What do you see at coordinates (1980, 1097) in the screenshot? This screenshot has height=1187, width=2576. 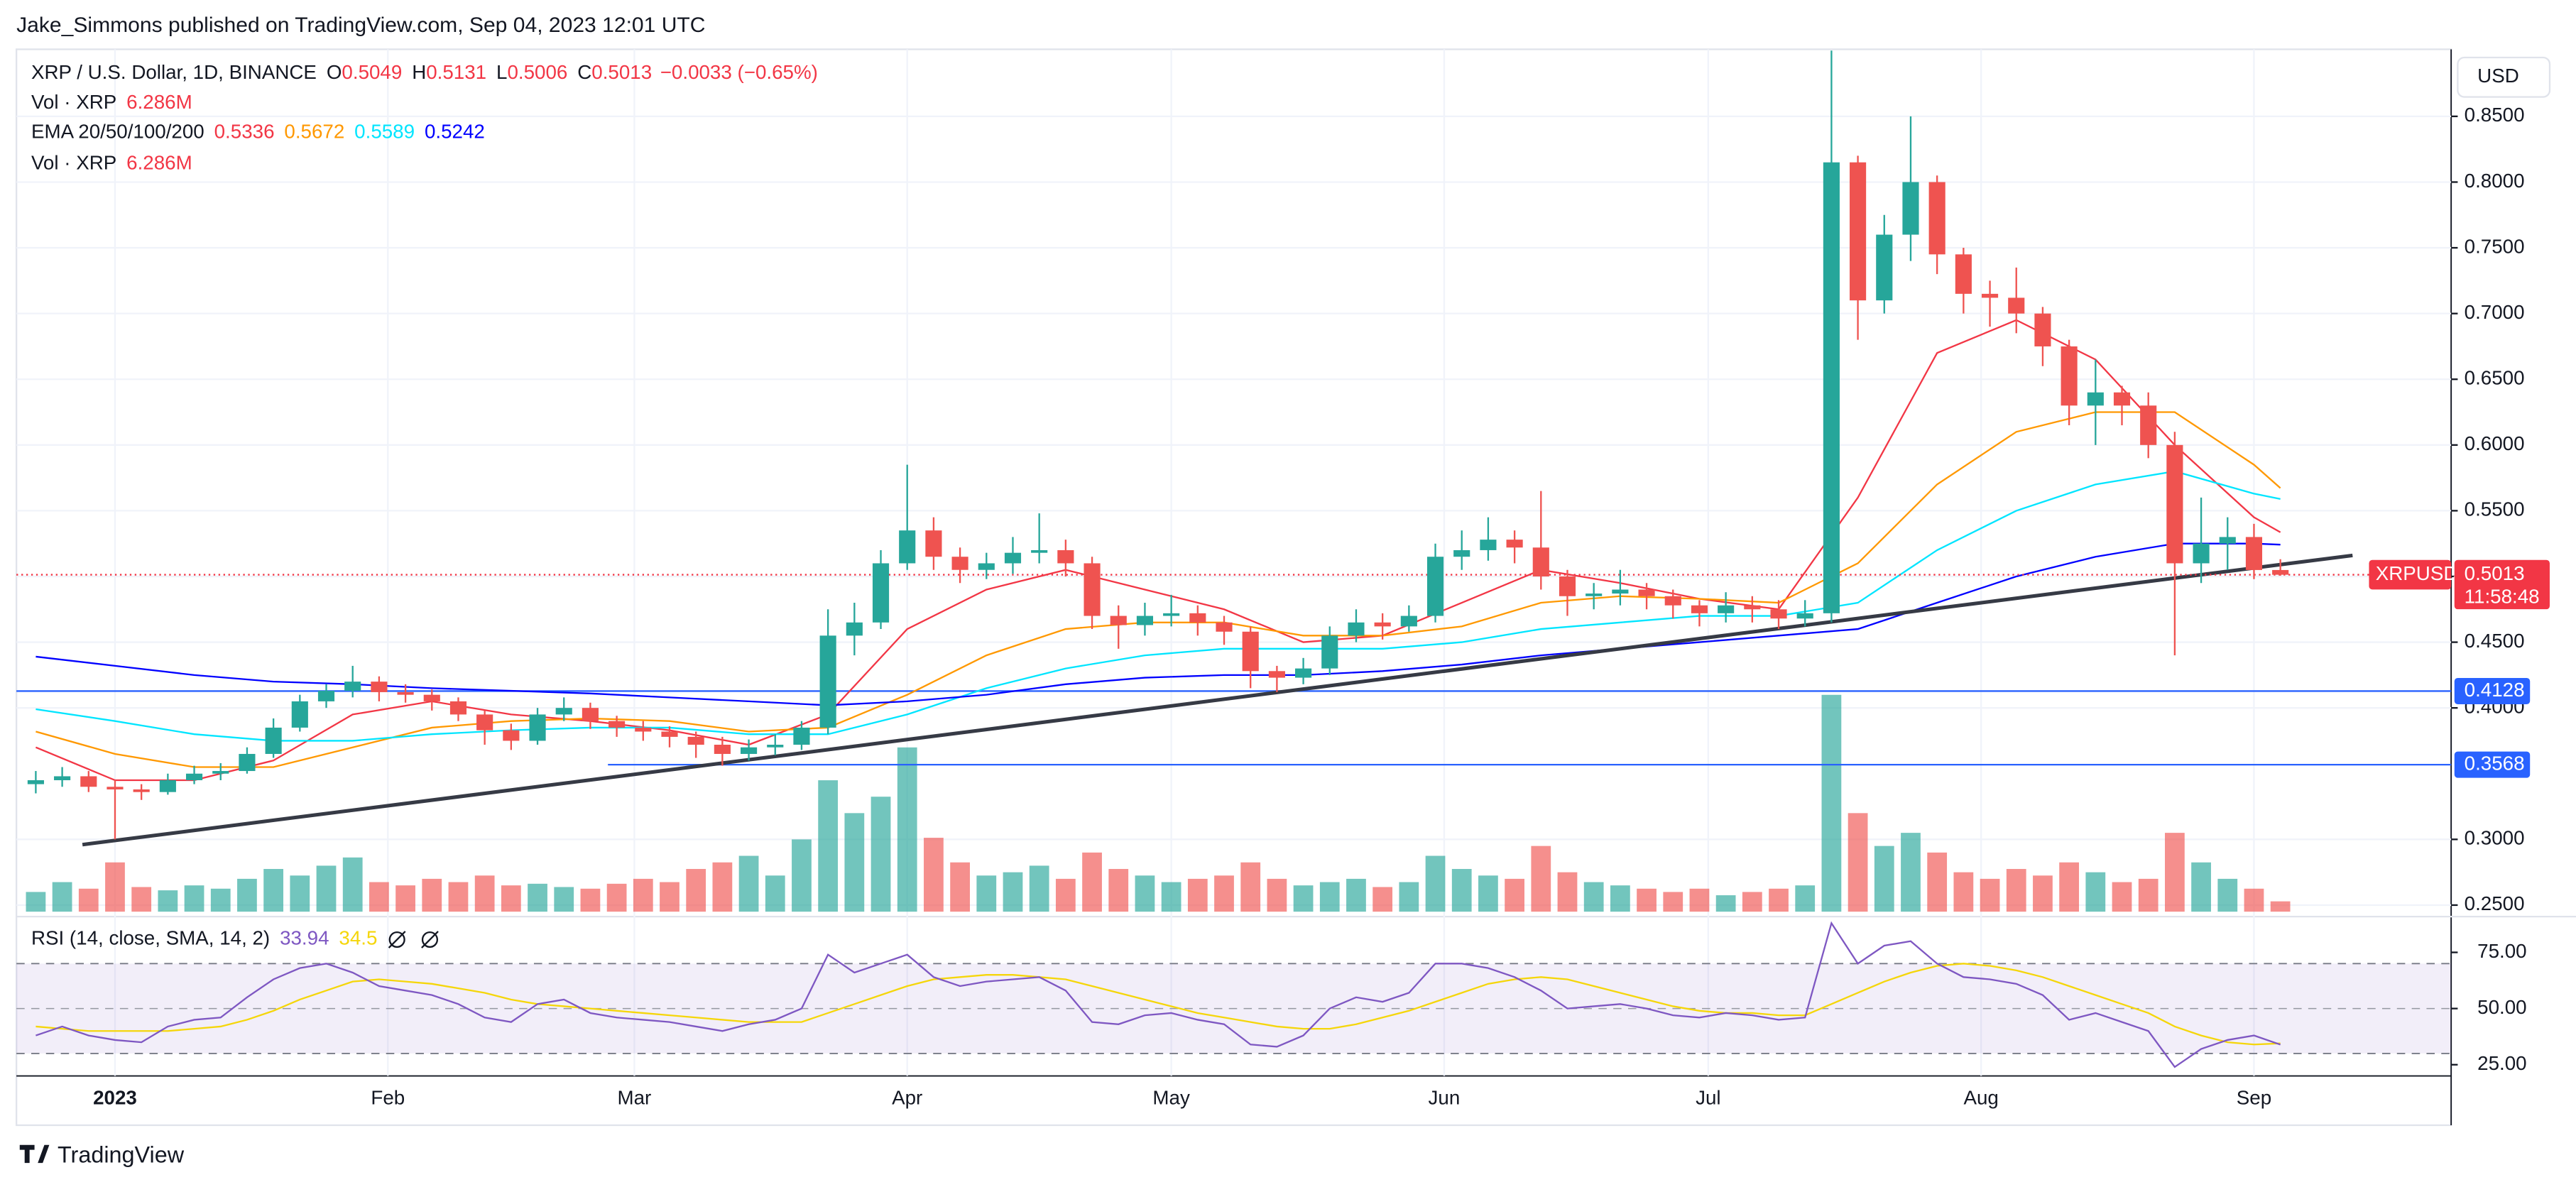 I see `x-tick-label: Aug` at bounding box center [1980, 1097].